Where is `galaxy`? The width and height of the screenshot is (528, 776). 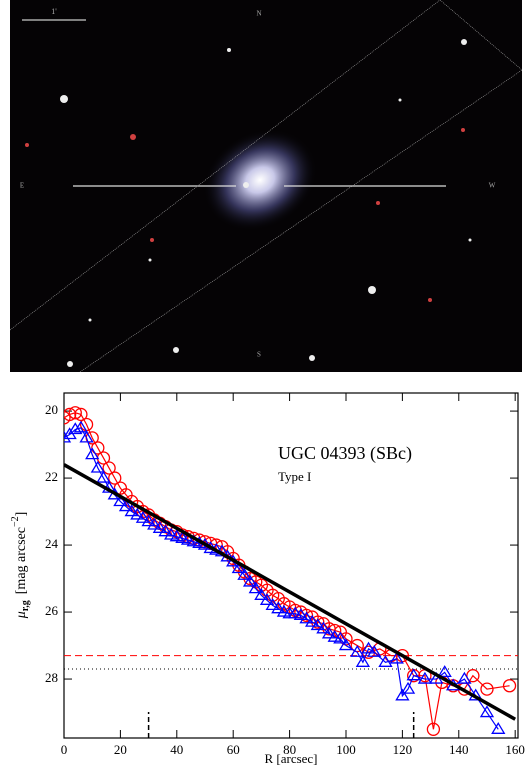 galaxy is located at coordinates (260, 180).